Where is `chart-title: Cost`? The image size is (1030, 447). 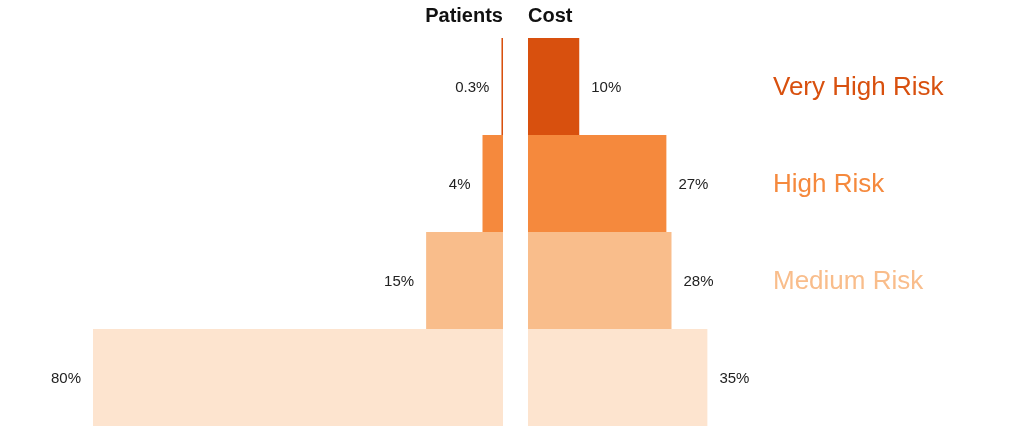
chart-title: Cost is located at coordinates (550, 15).